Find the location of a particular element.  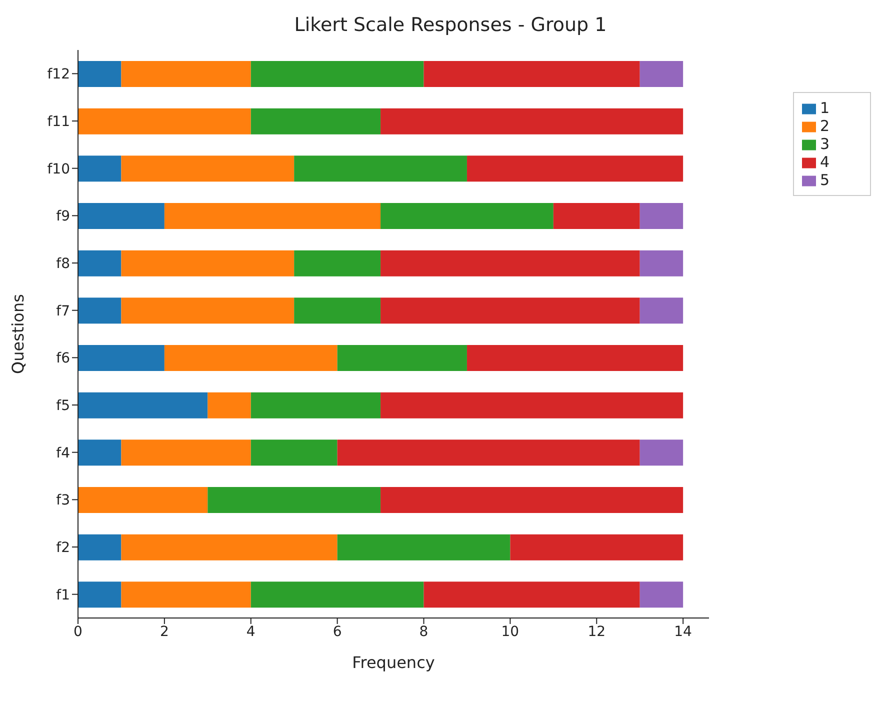

x-tick-label: 2 is located at coordinates (164, 632).